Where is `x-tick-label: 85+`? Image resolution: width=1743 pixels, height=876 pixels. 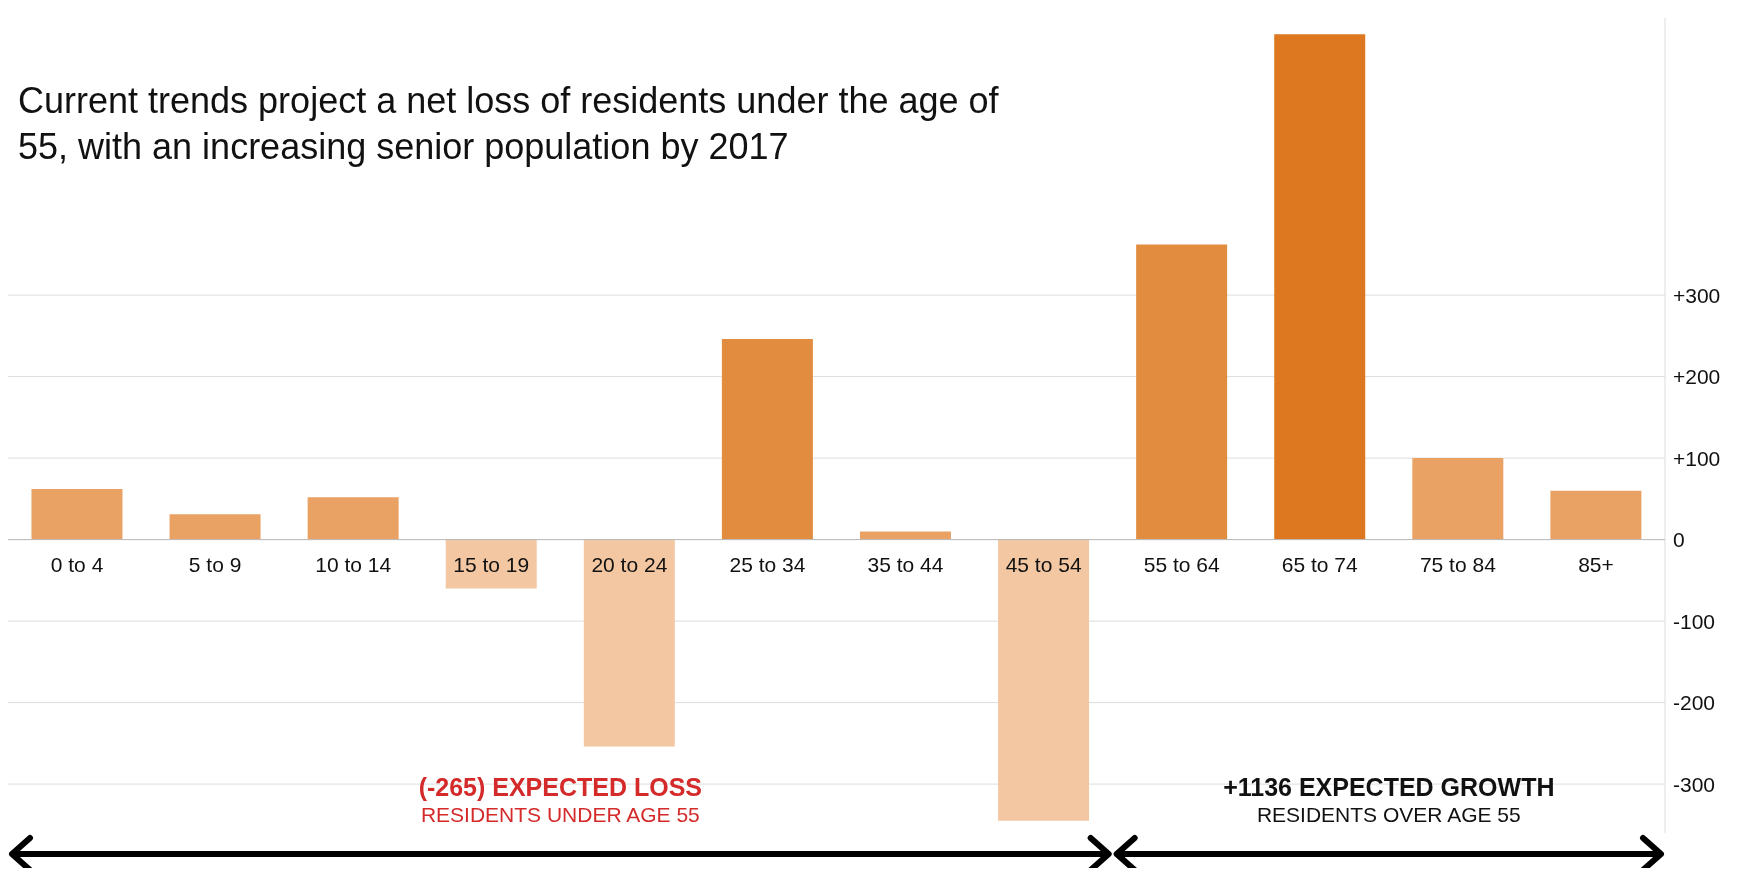 x-tick-label: 85+ is located at coordinates (1596, 564).